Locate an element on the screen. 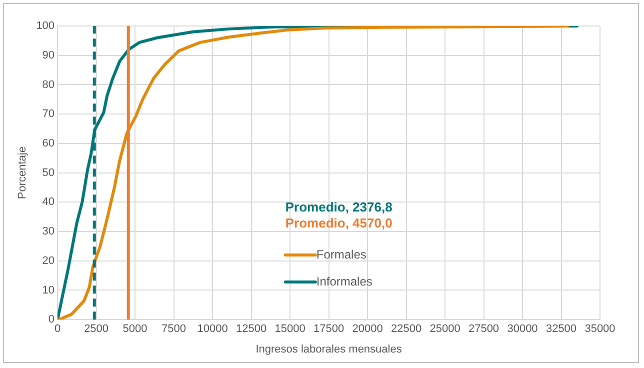 The image size is (644, 368). y-tick-label: 80 is located at coordinates (48, 84).